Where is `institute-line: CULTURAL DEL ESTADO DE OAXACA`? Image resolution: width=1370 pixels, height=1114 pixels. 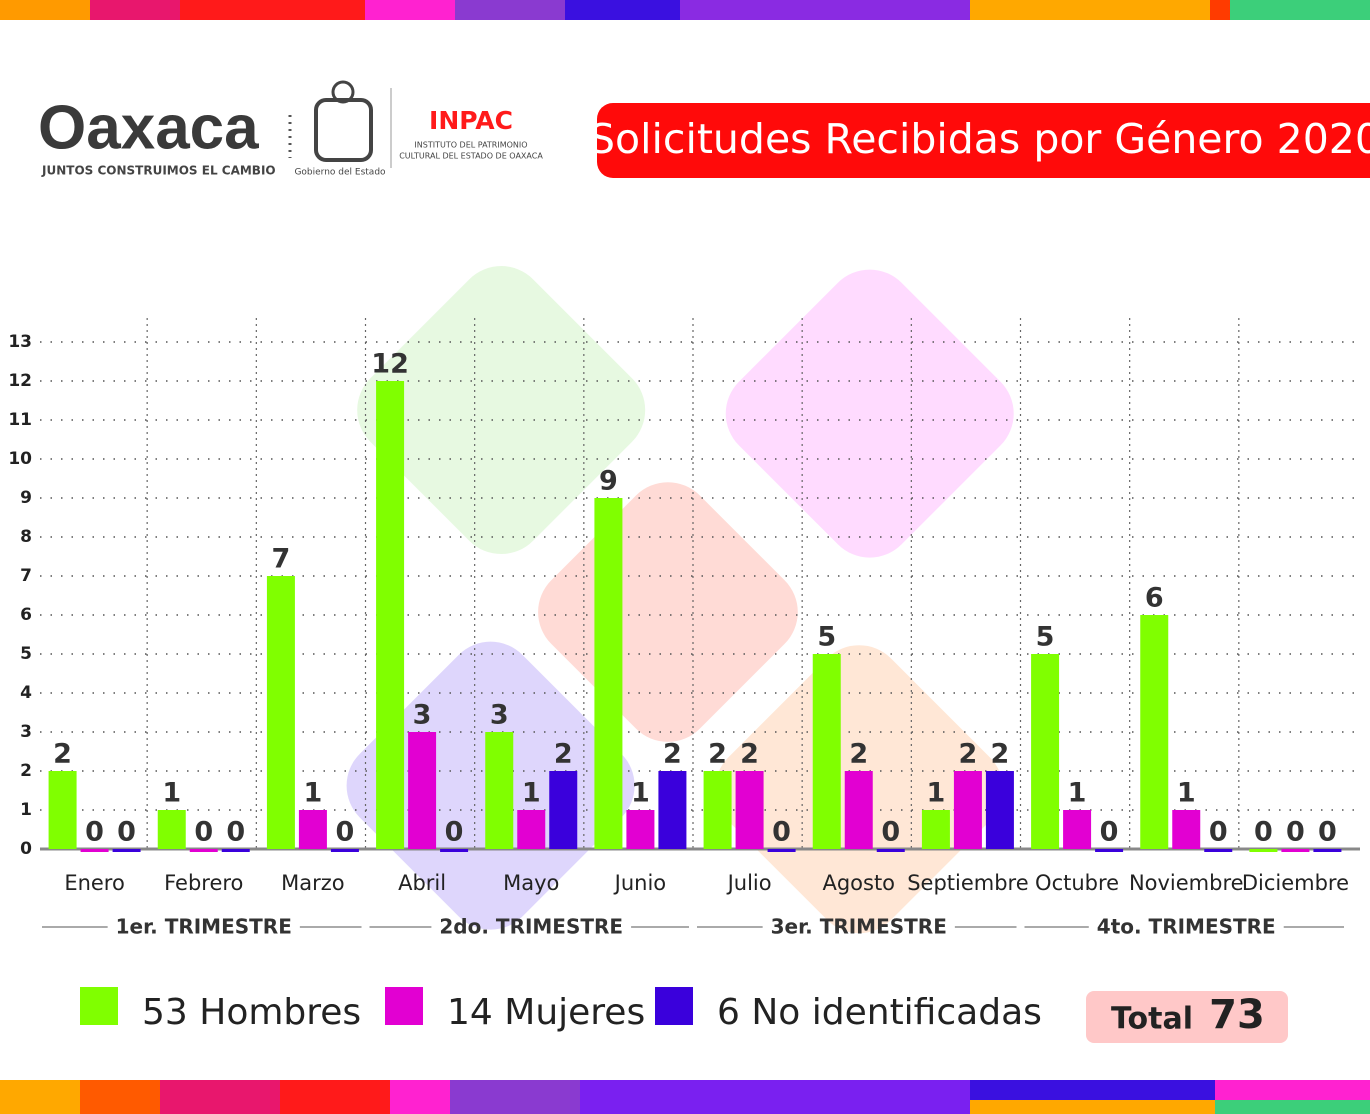 institute-line: CULTURAL DEL ESTADO DE OAXACA is located at coordinates (471, 156).